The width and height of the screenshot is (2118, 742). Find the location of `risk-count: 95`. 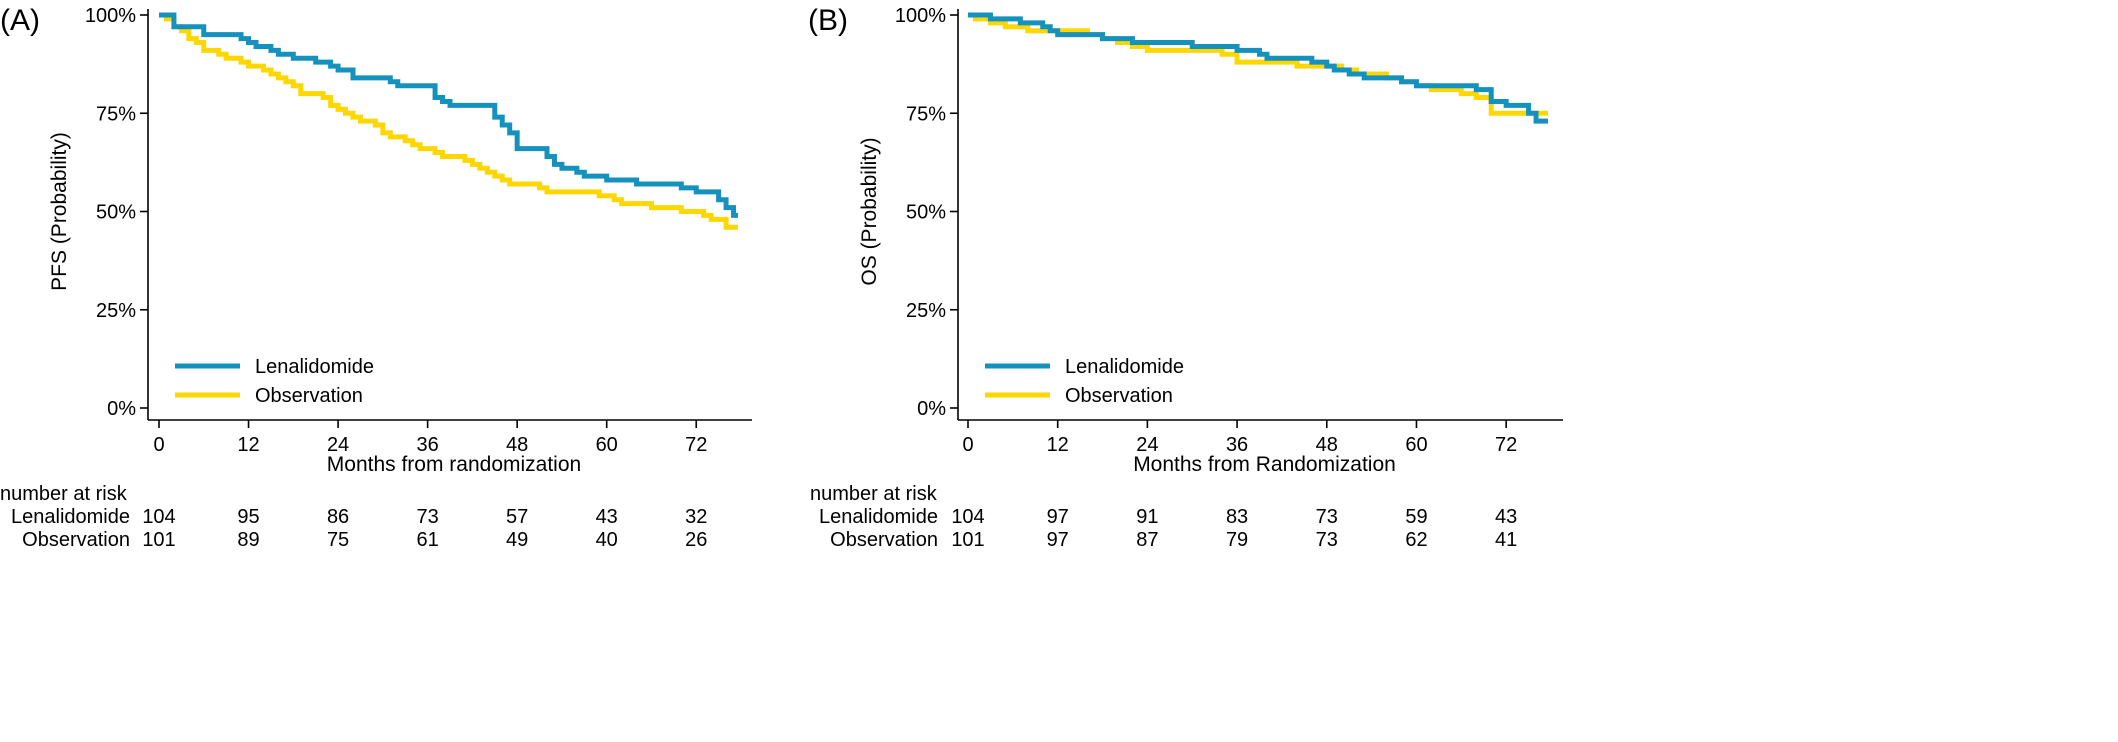

risk-count: 95 is located at coordinates (248, 517).